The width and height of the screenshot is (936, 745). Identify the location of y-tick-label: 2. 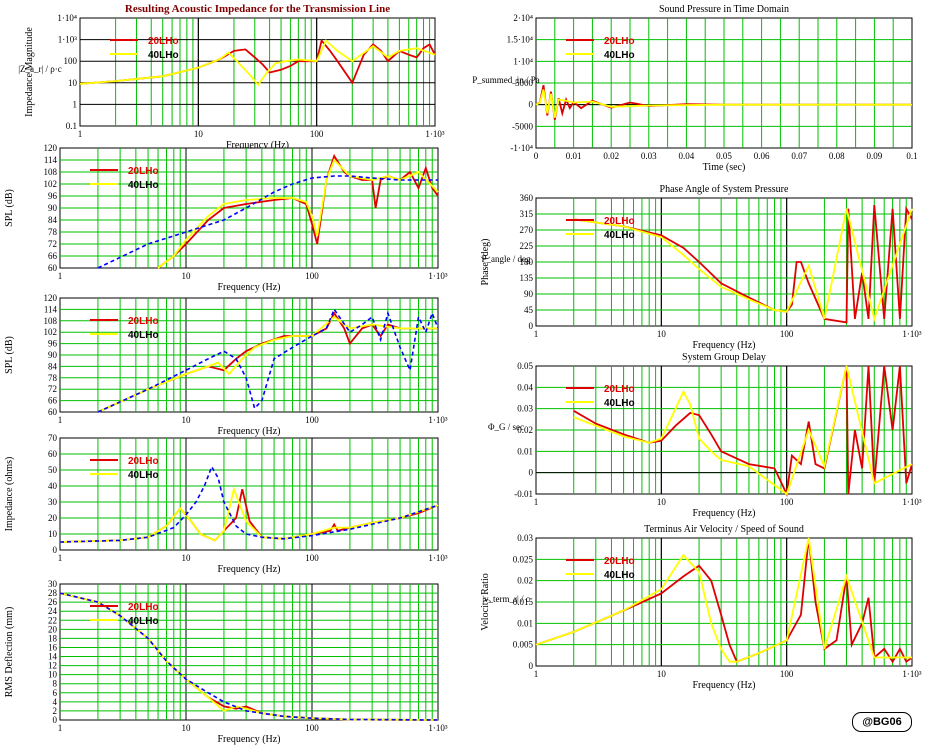
(55, 711).